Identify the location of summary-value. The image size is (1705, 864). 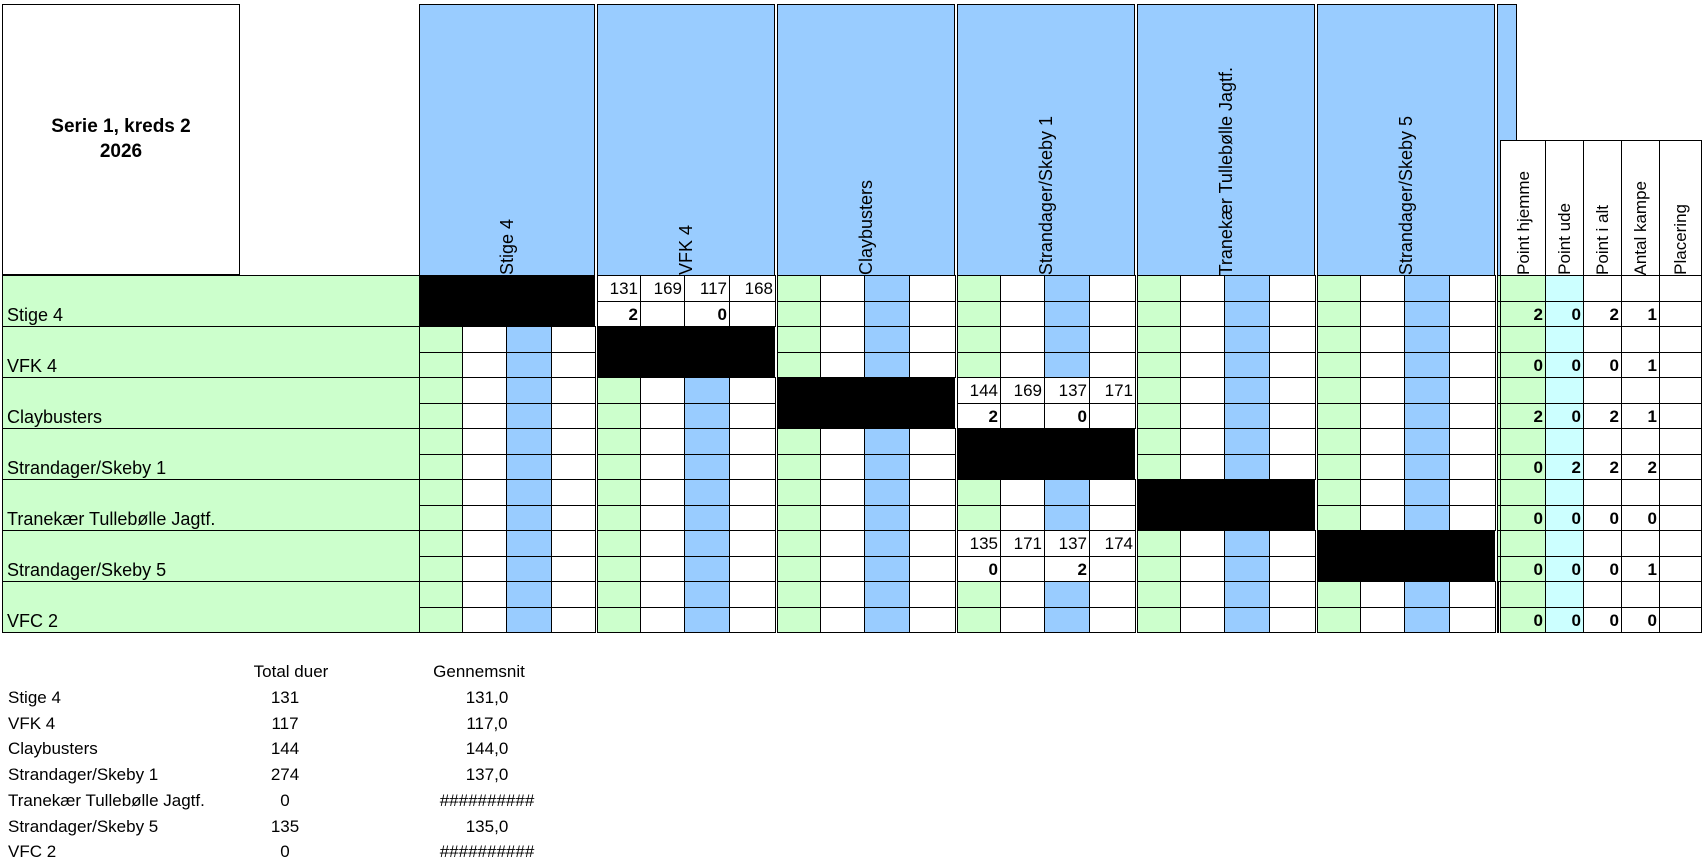
(1680, 416).